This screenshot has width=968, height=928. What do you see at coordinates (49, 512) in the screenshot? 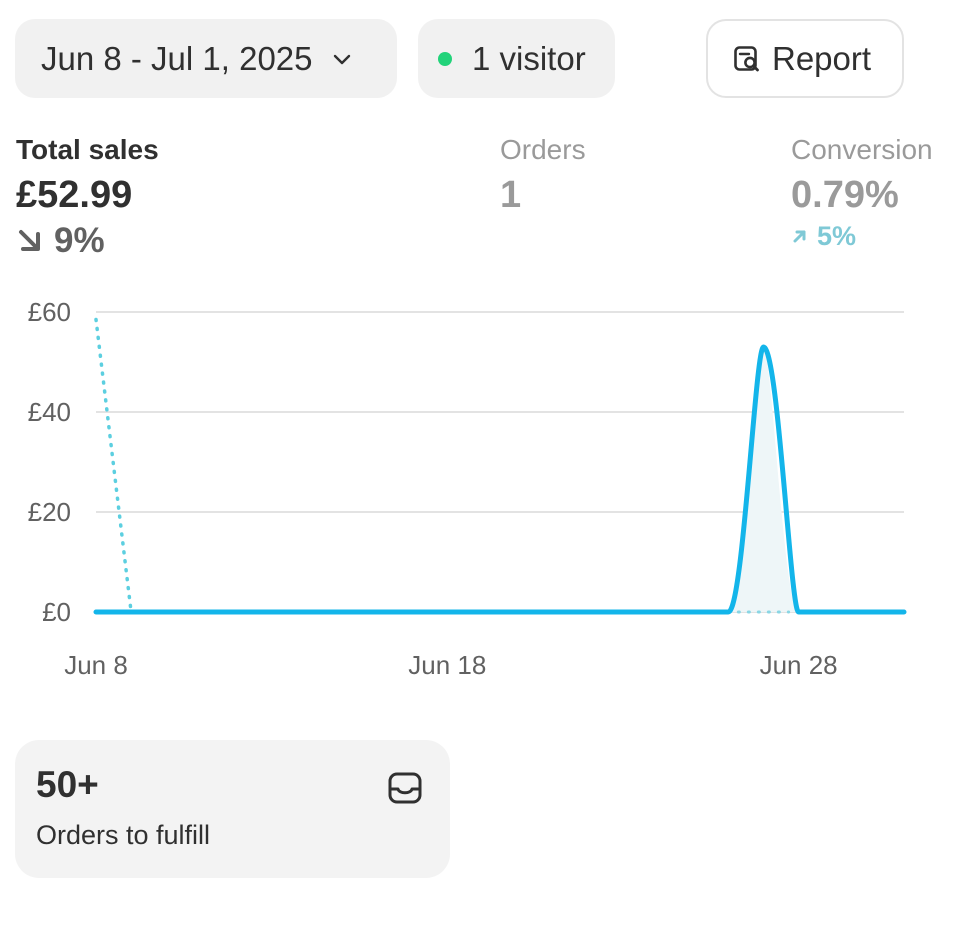
I see `y-tick-label: £20` at bounding box center [49, 512].